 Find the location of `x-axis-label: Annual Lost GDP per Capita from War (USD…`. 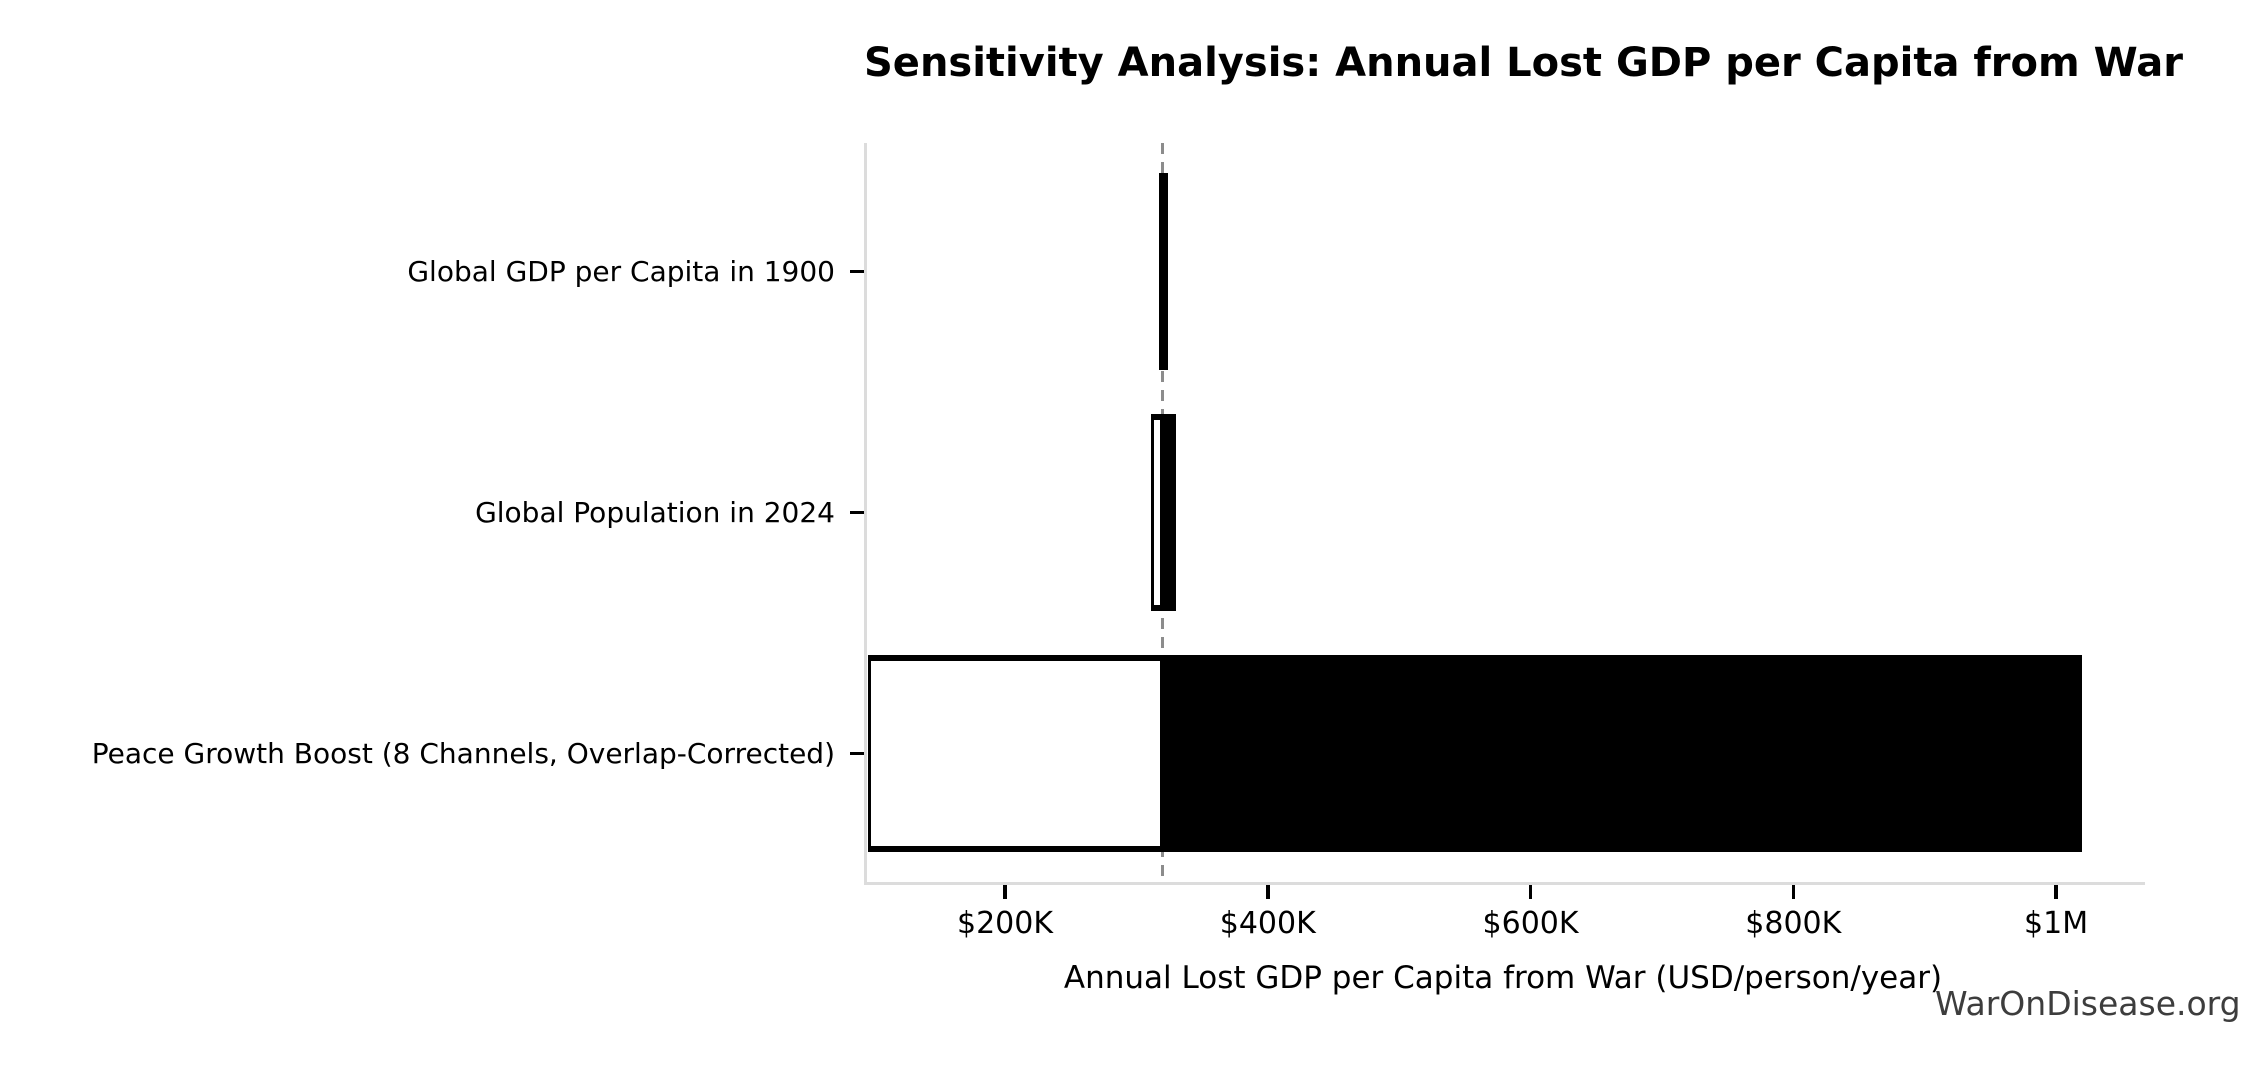

x-axis-label: Annual Lost GDP per Capita from War (USD… is located at coordinates (1503, 978).